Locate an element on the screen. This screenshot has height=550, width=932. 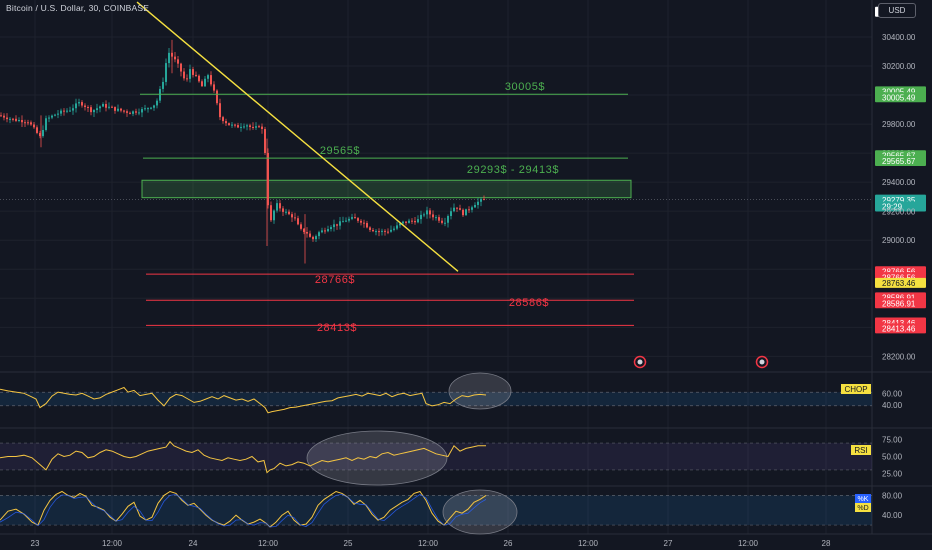
currency-button: USD is located at coordinates (897, 10).